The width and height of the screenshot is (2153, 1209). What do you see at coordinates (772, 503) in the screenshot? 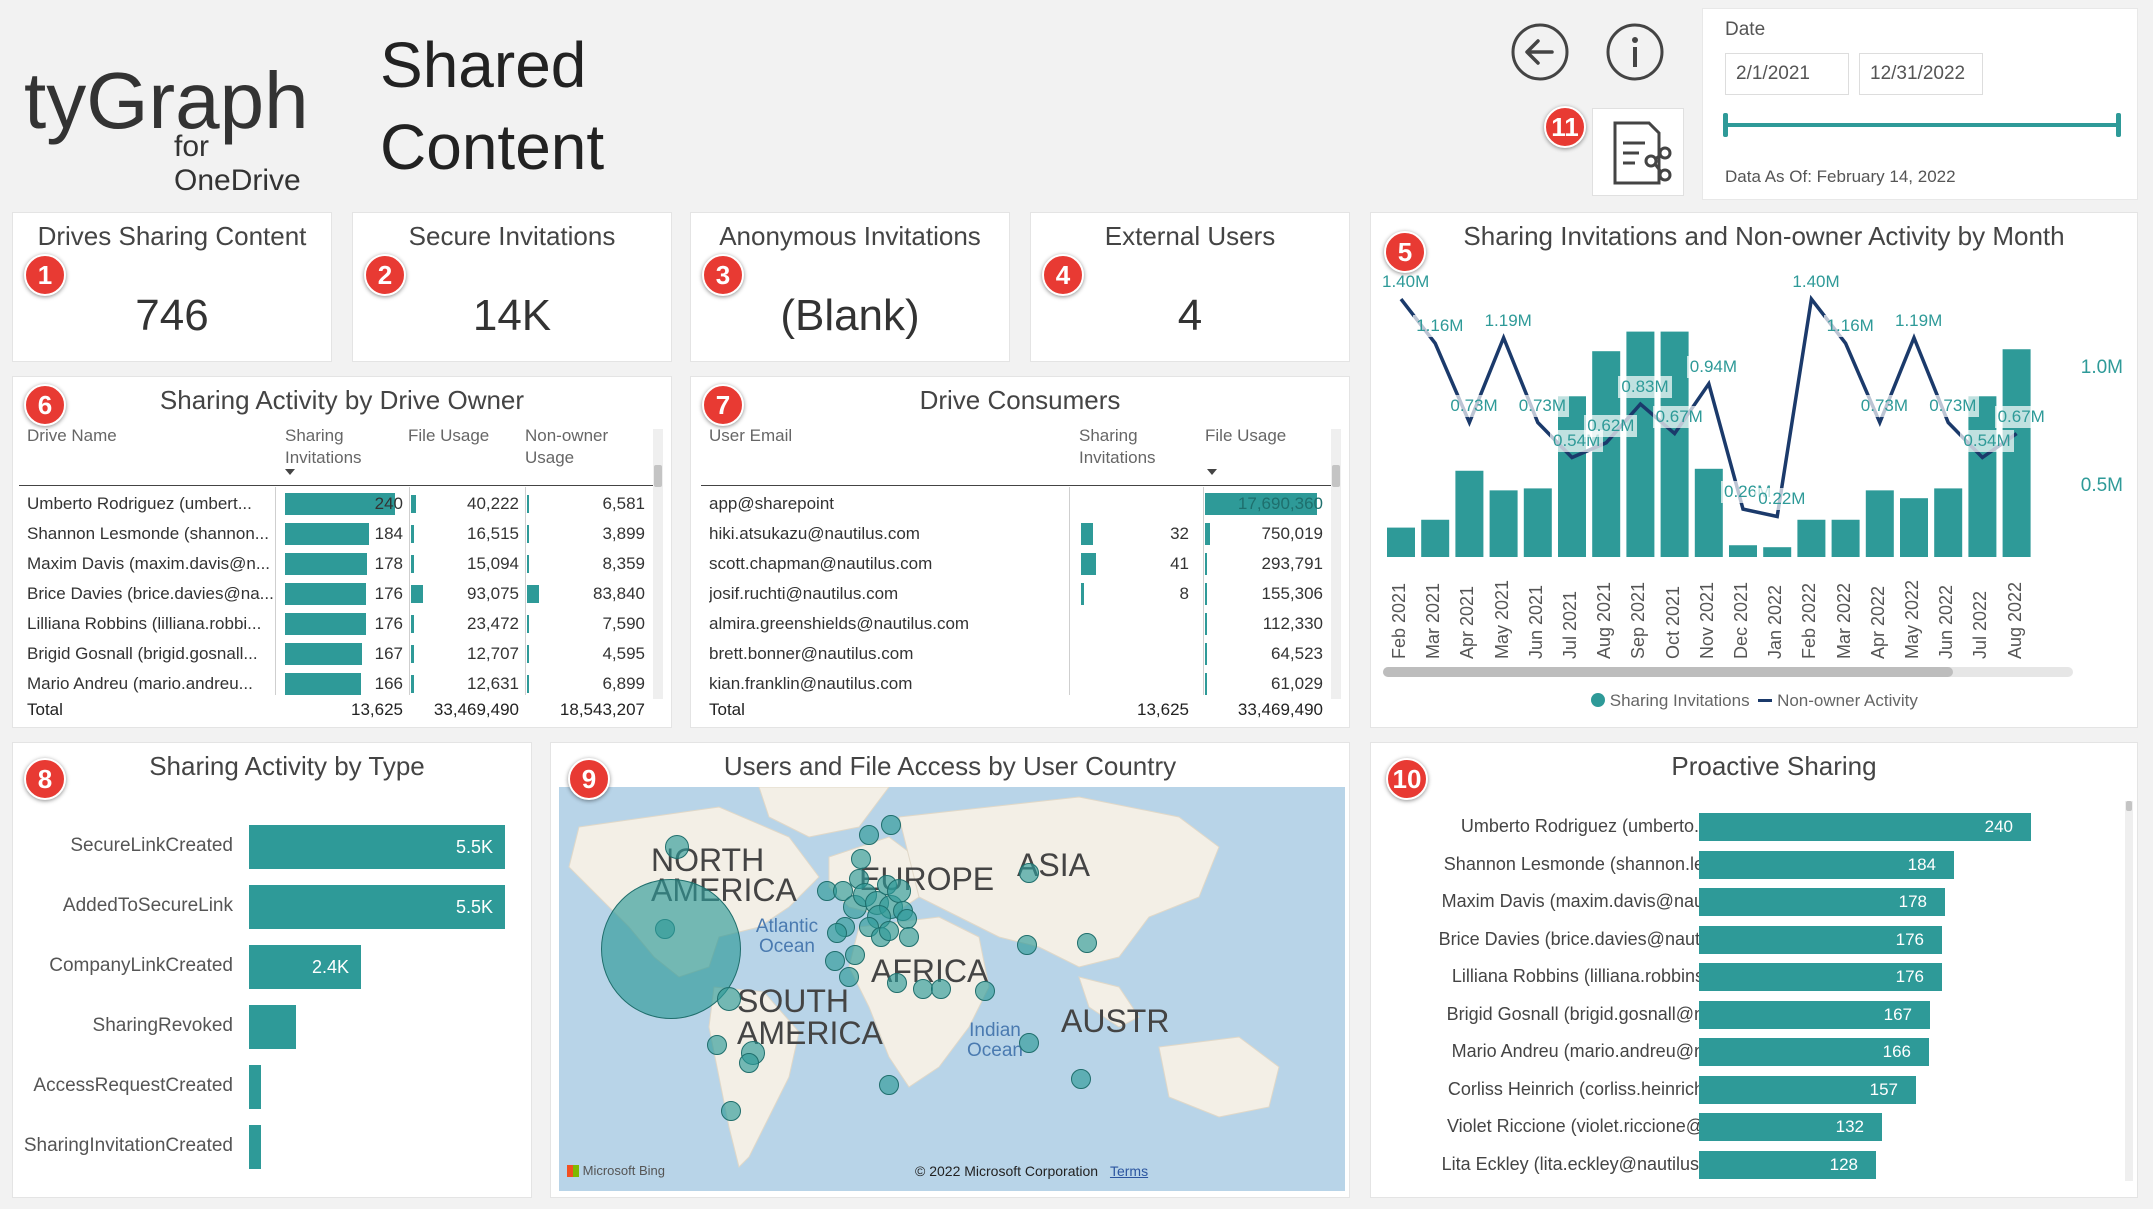
I see `table-row-user-email: app@sharepoint` at bounding box center [772, 503].